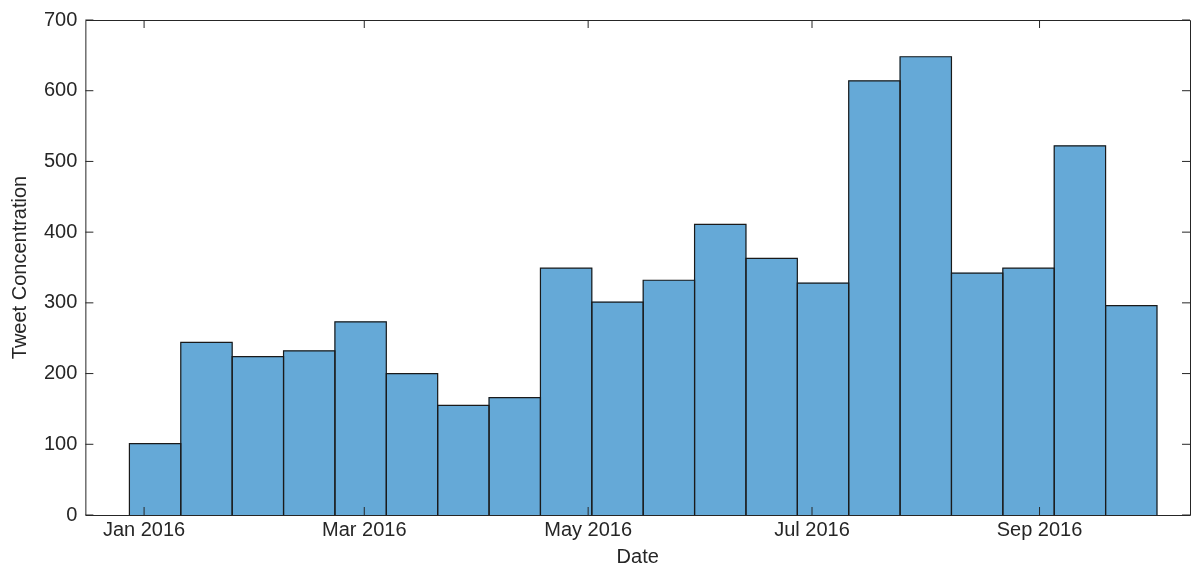 This screenshot has height=573, width=1192. Describe the element at coordinates (637, 555) in the screenshot. I see `x-axis-title: Date` at that location.